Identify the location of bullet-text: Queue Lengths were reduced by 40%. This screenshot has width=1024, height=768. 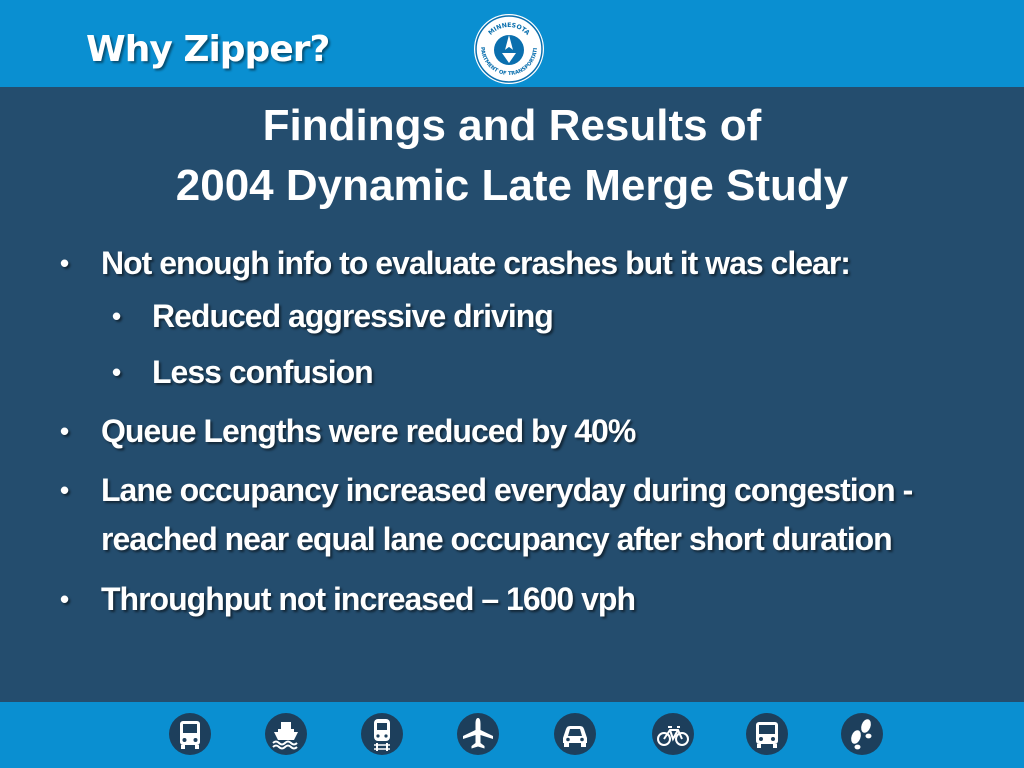
(368, 431).